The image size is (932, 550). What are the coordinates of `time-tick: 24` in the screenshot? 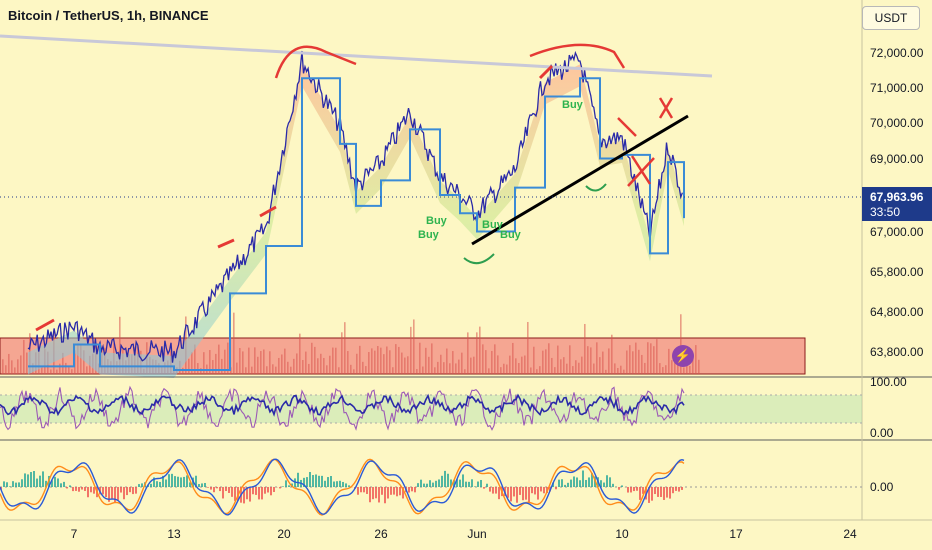 It's located at (850, 534).